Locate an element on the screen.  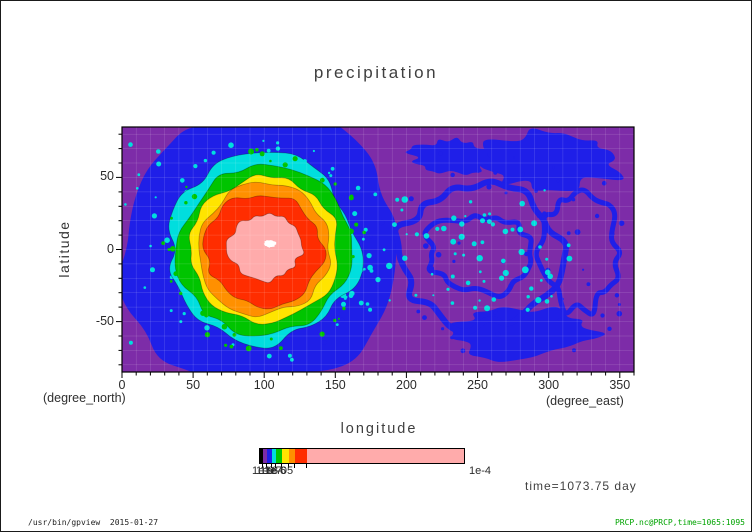
x-tick-label: 0 is located at coordinates (122, 385).